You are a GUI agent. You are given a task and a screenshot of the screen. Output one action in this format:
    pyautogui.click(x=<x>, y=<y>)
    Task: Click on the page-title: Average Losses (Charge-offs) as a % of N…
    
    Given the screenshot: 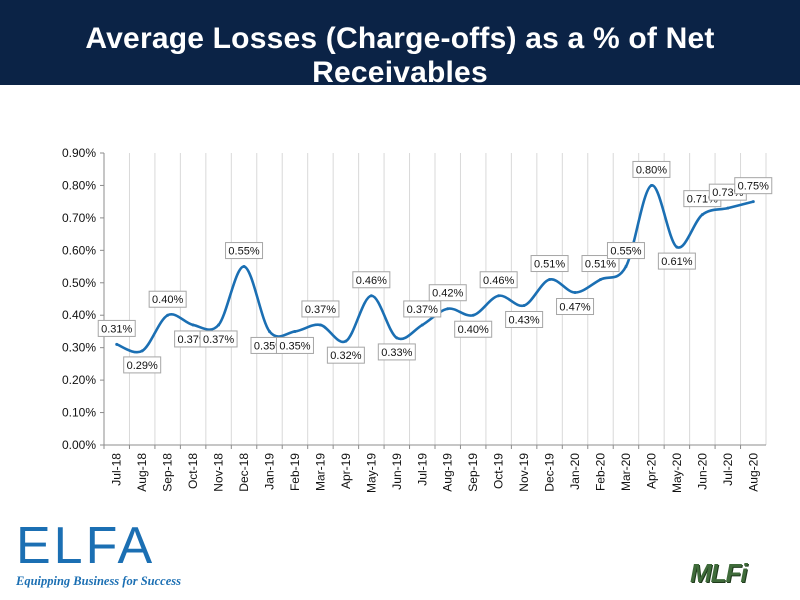 What is the action you would take?
    pyautogui.click(x=400, y=55)
    